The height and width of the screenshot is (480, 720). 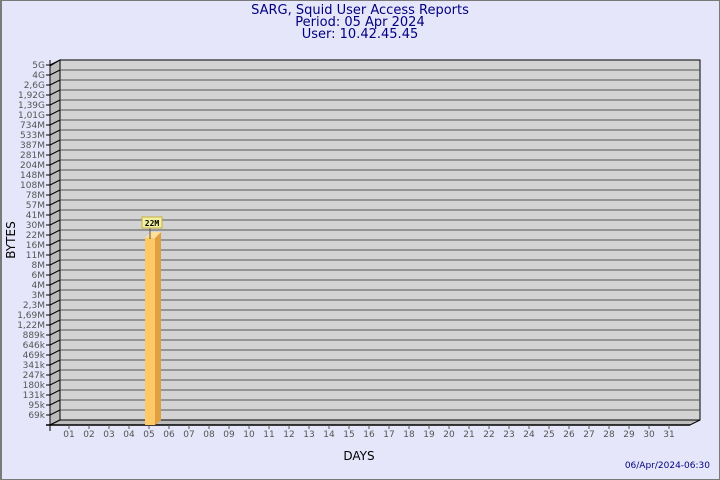 What do you see at coordinates (31, 316) in the screenshot?
I see `y-tick-label: 1,69M` at bounding box center [31, 316].